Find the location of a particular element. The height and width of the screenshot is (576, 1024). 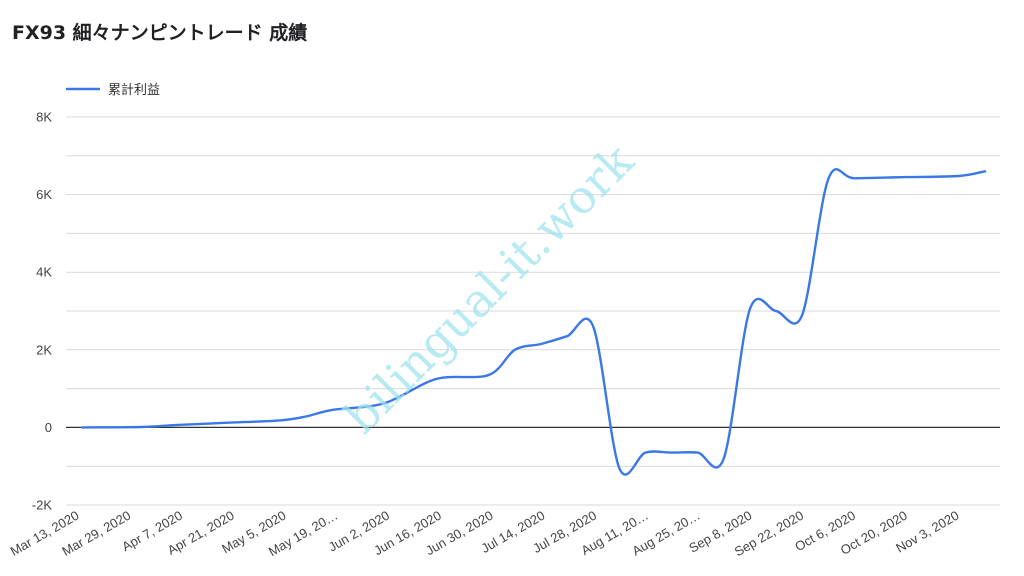

y-tick-label: 6K is located at coordinates (44, 194).